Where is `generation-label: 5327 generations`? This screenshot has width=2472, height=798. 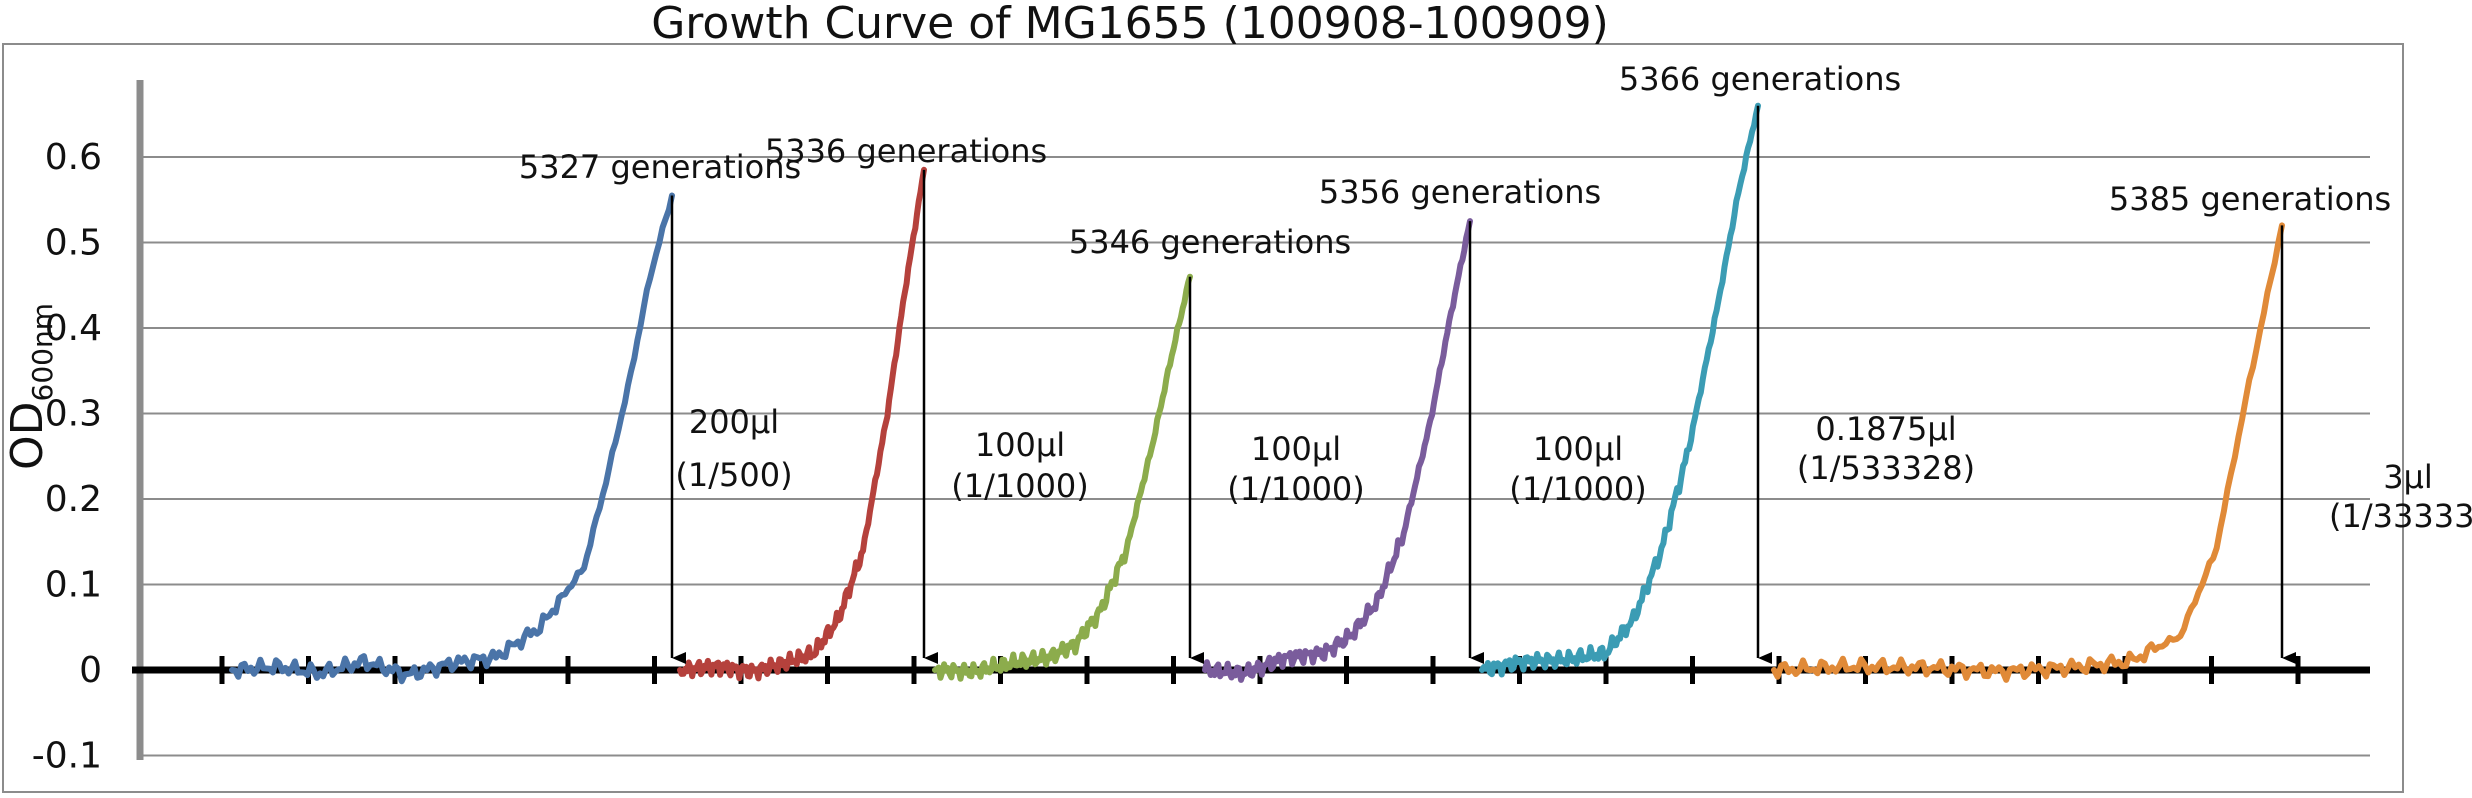 generation-label: 5327 generations is located at coordinates (660, 167).